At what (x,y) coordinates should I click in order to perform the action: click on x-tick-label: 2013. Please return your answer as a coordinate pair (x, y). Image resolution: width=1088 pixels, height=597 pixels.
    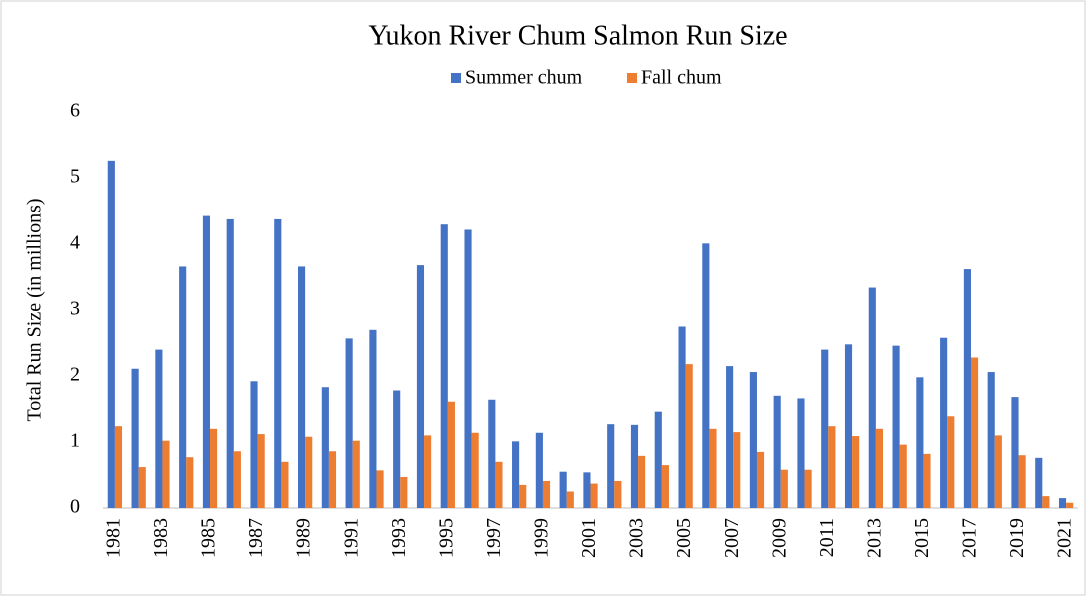
    Looking at the image, I should click on (874, 538).